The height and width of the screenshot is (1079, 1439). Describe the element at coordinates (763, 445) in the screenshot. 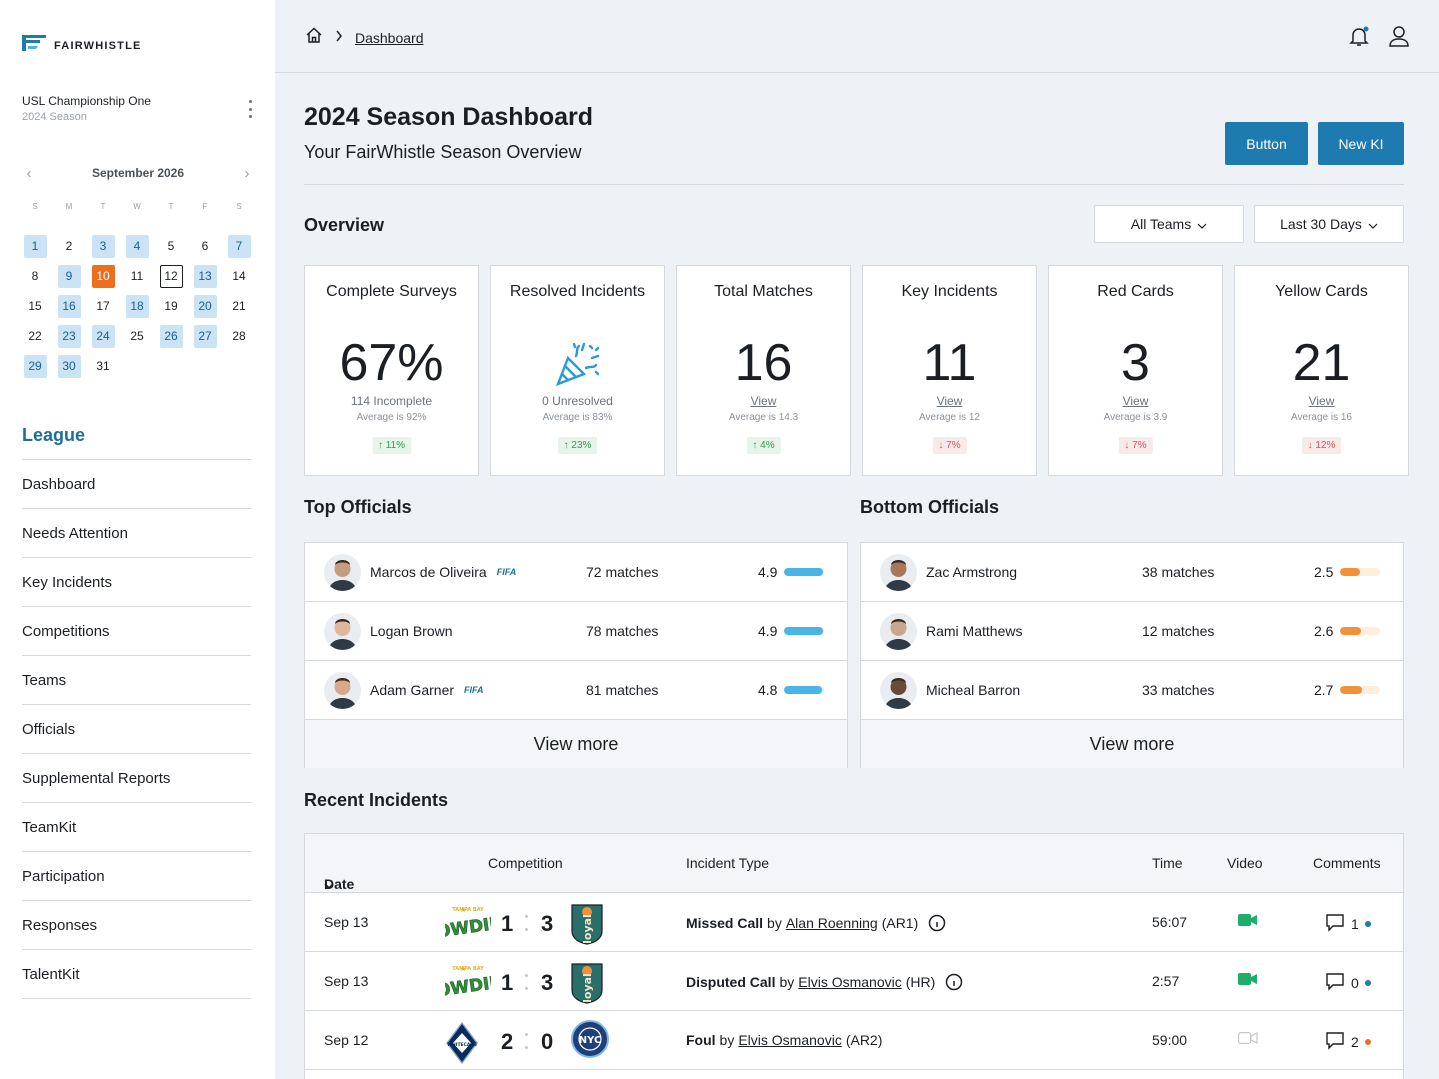

I see `stat-change-badge: ↑ 4%` at that location.